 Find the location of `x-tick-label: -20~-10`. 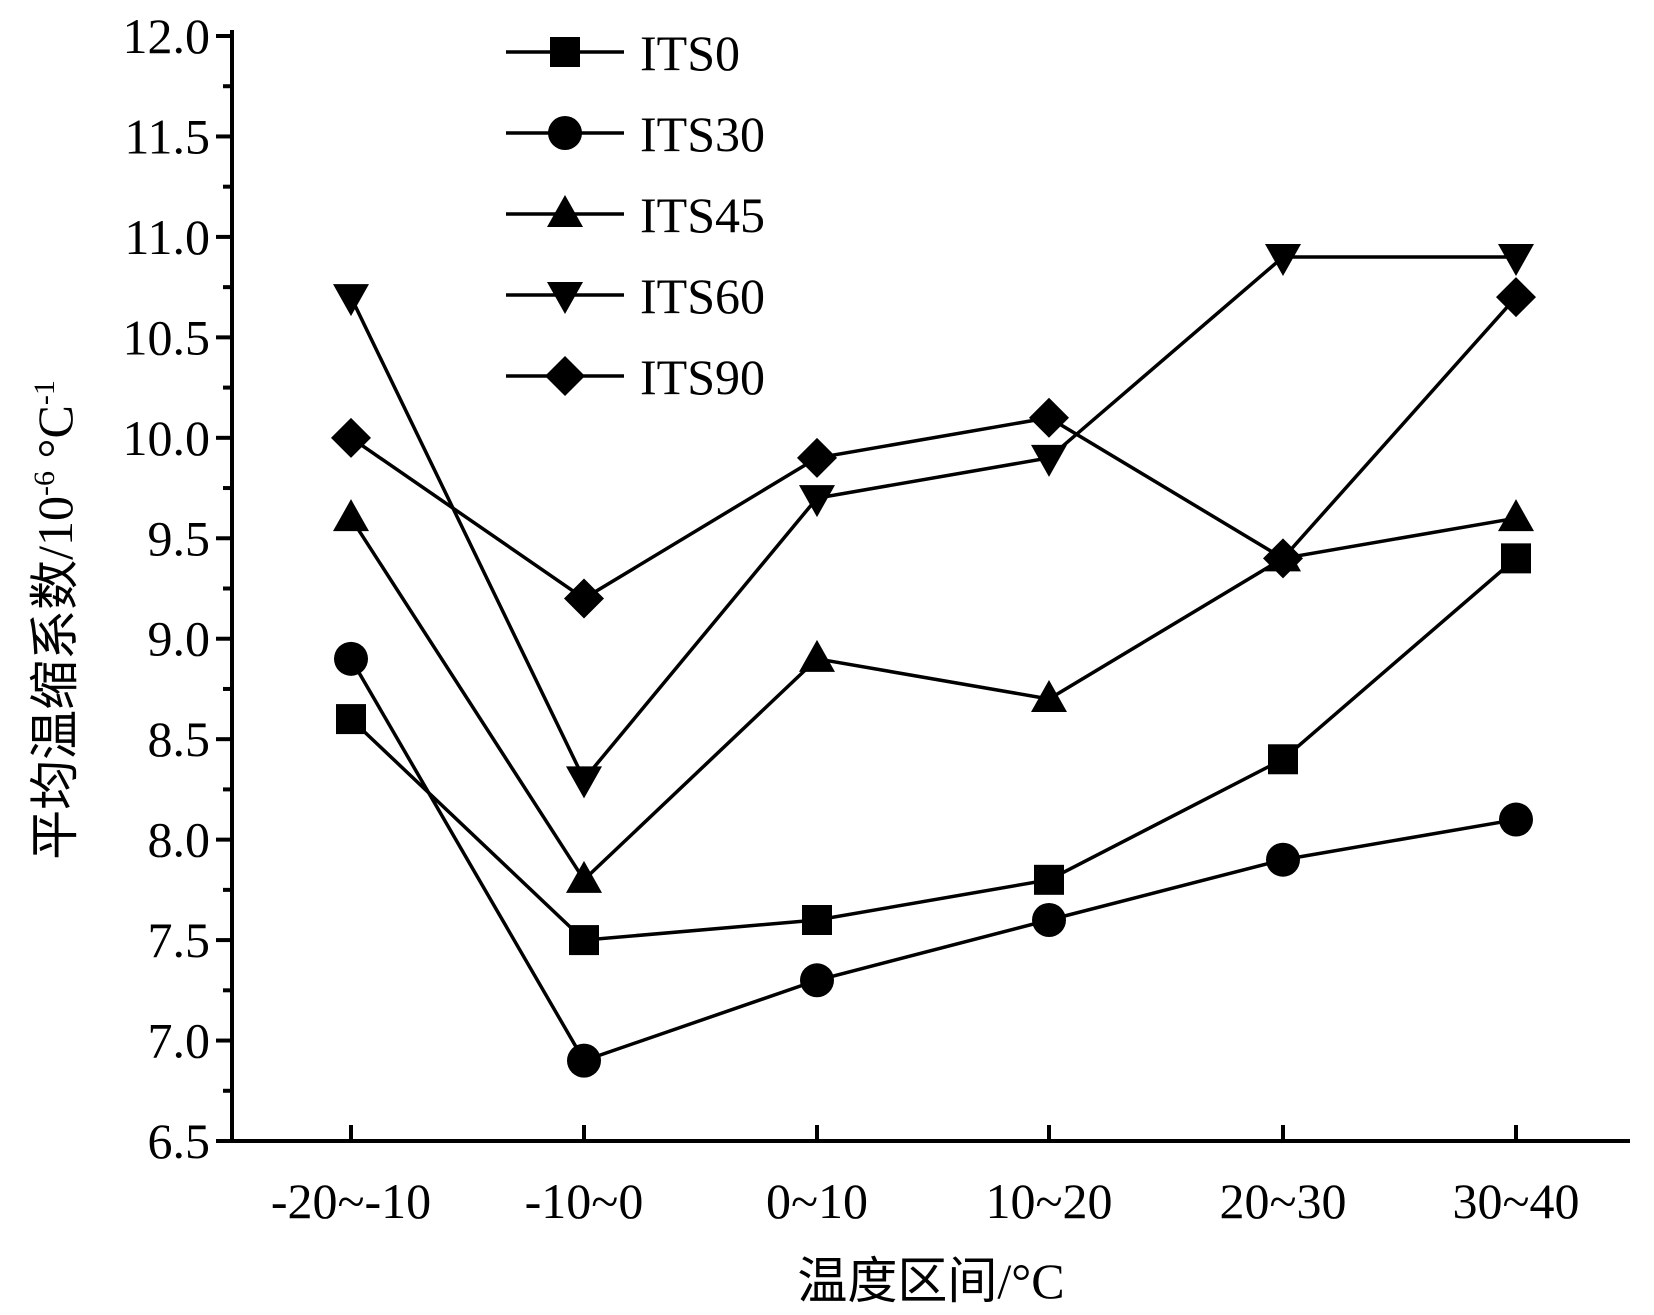

x-tick-label: -20~-10 is located at coordinates (351, 1201).